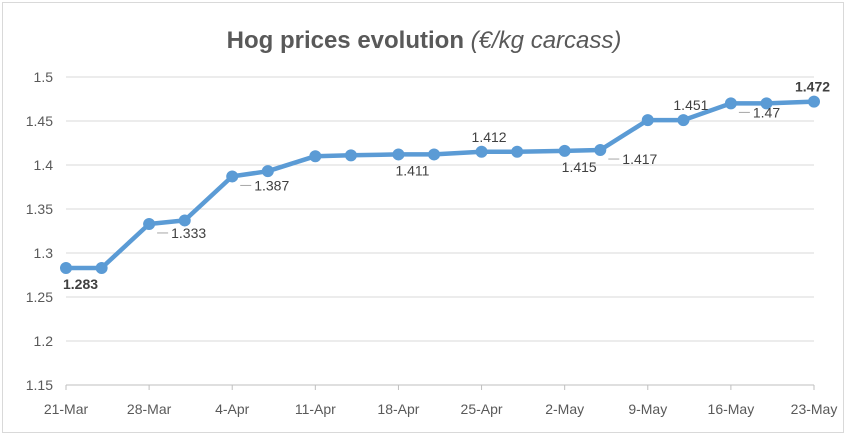 This screenshot has width=848, height=437. Describe the element at coordinates (149, 409) in the screenshot. I see `x-tick-label: 28-Mar` at that location.